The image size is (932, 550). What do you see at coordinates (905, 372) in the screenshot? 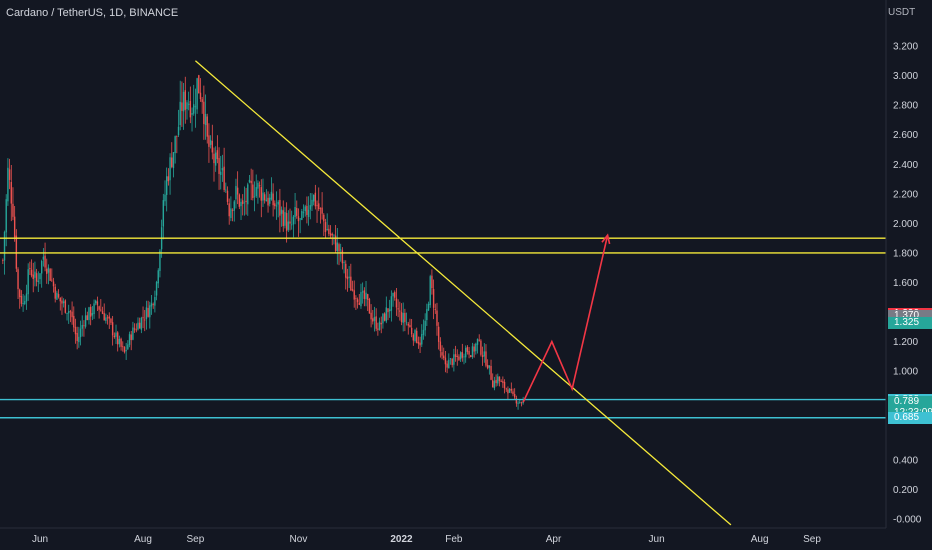
I see `y-tick-label: 1.000` at bounding box center [905, 372].